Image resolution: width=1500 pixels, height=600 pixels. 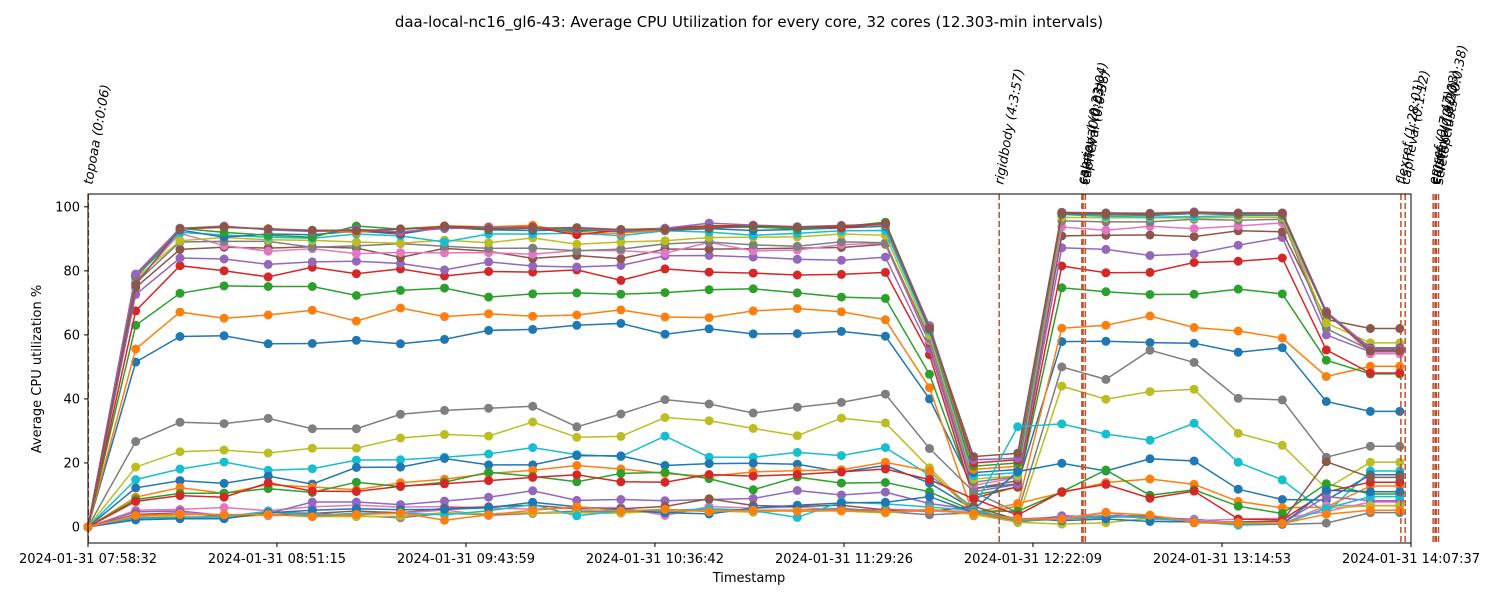 I want to click on y-tick-label: 60, so click(x=71, y=335).